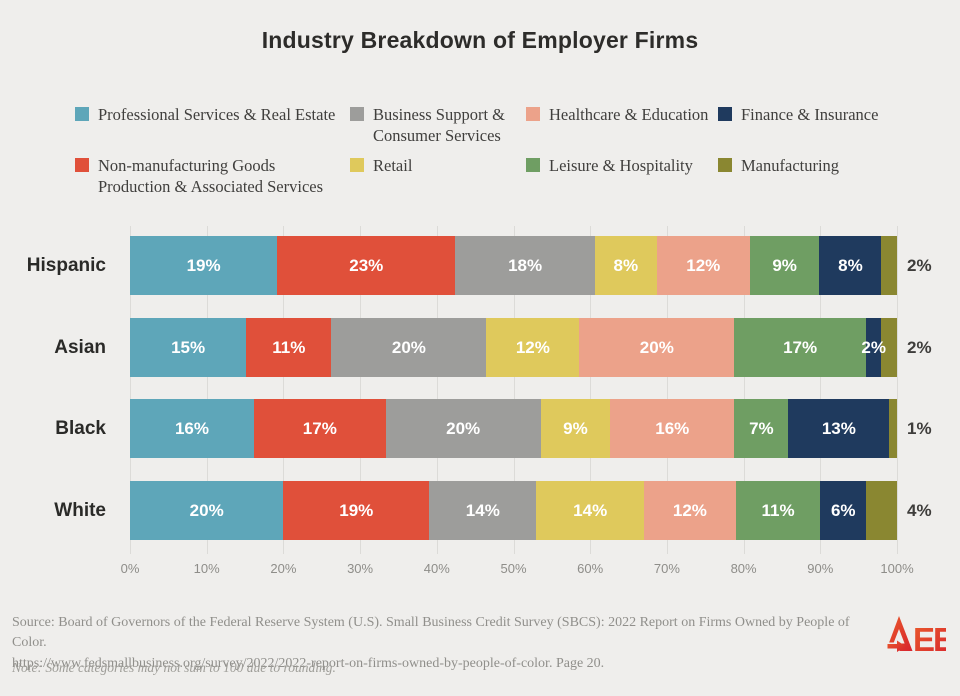 This screenshot has height=696, width=960. I want to click on x-axis-tick-label: 80%, so click(743, 568).